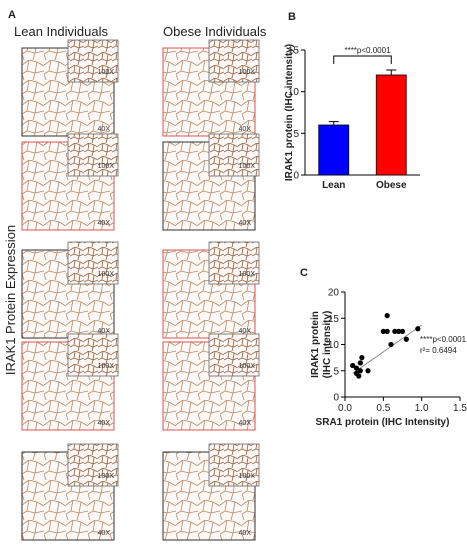 This screenshot has height=555, width=467. Describe the element at coordinates (289, 112) in the screenshot. I see `y-axis-label: IRAK1 protein (IHC intensity)` at that location.